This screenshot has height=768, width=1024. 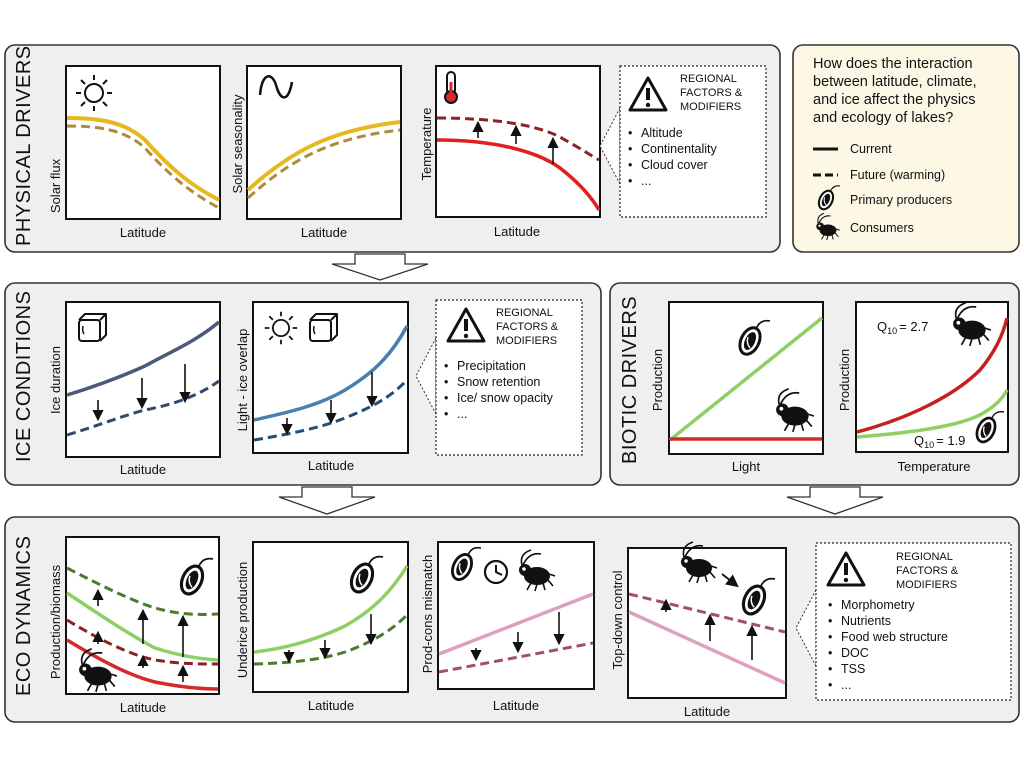 I want to click on legend-producers-label: Primary producers, so click(x=901, y=200).